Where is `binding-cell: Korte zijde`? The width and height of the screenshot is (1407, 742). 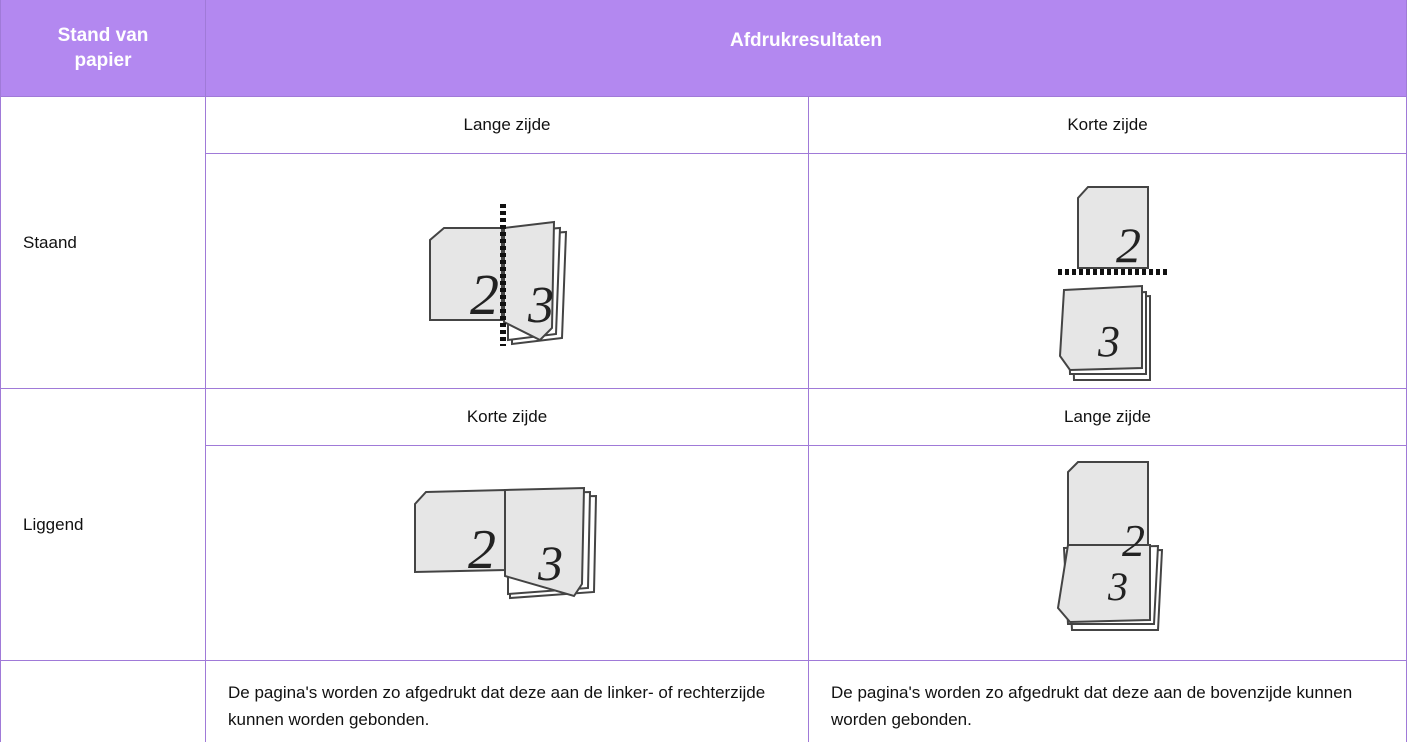
binding-cell: Korte zijde is located at coordinates (507, 417).